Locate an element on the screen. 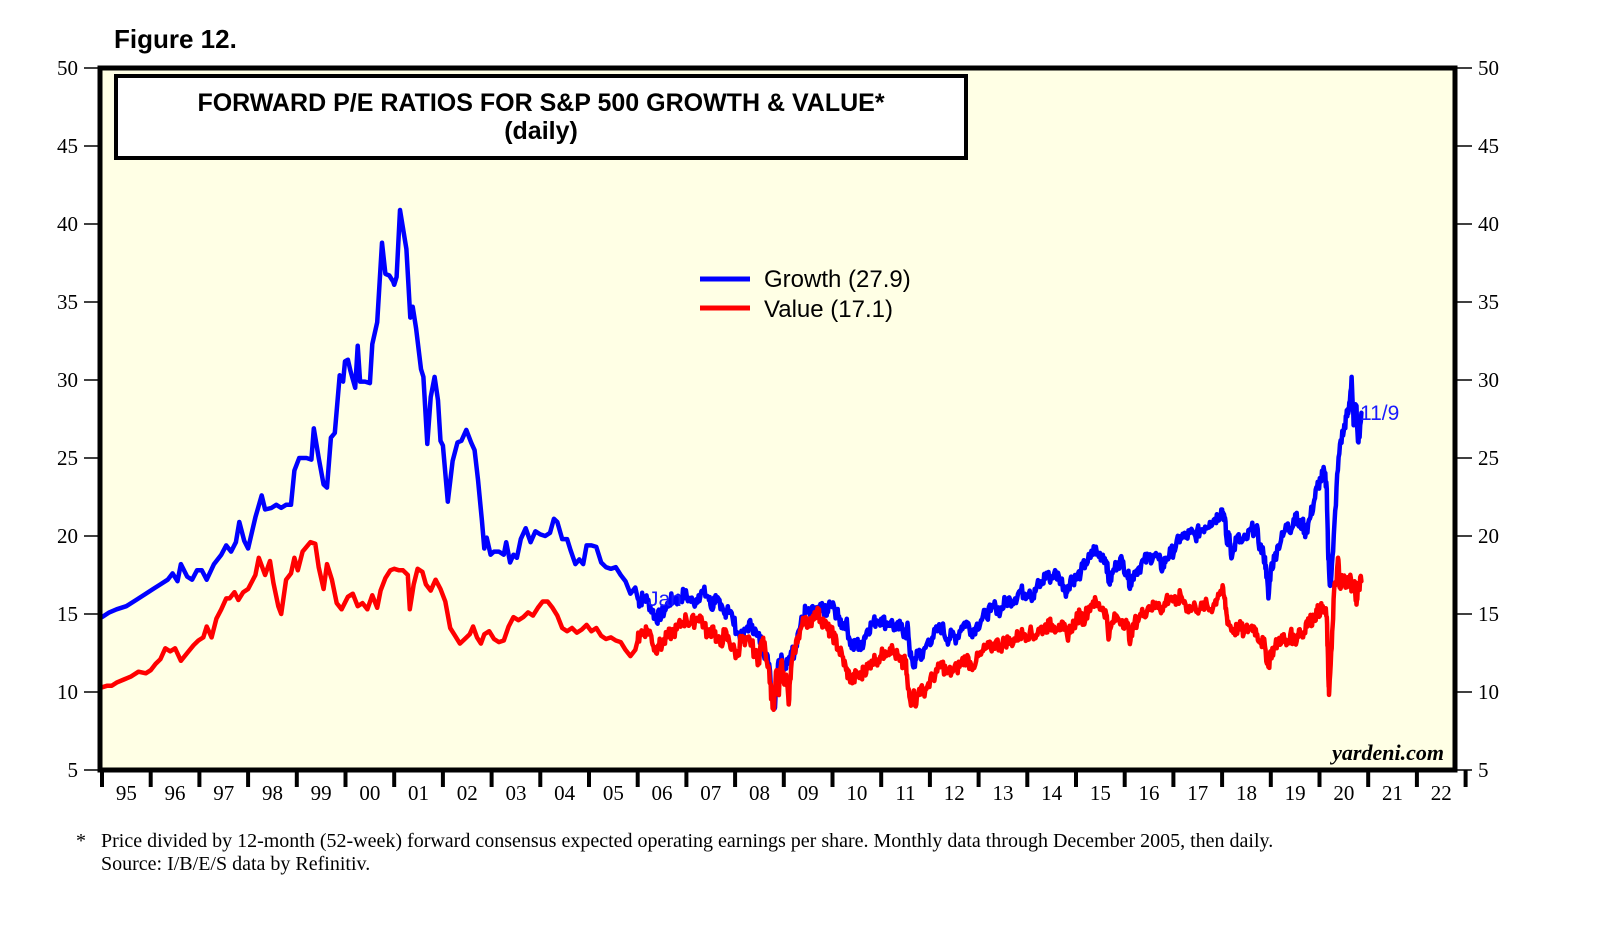  y-tick-label-right: 25 is located at coordinates (1488, 458).